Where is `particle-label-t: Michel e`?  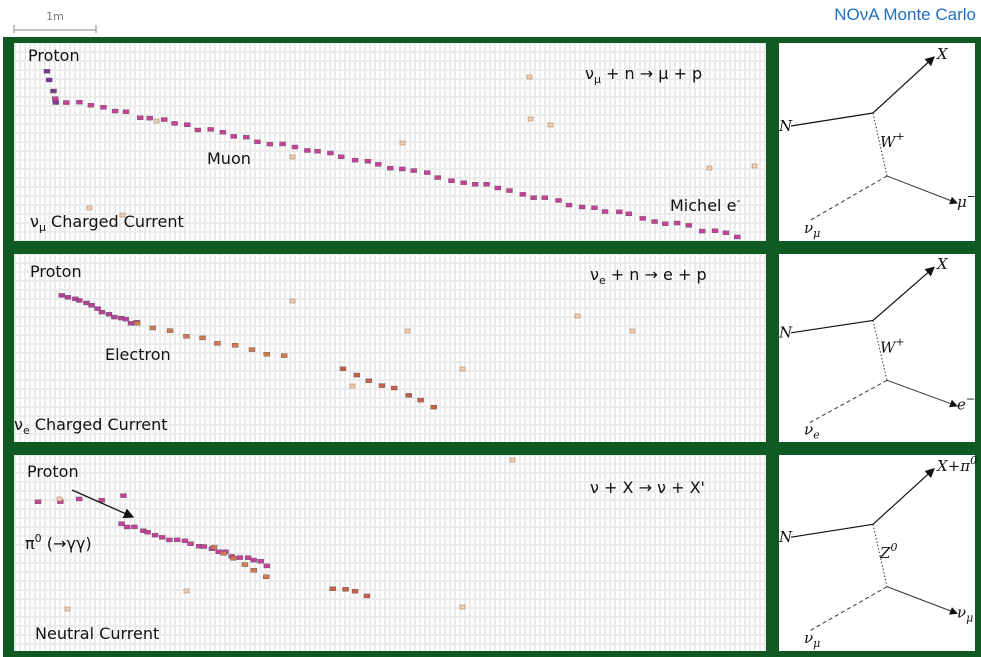
particle-label-t: Michel e is located at coordinates (703, 205).